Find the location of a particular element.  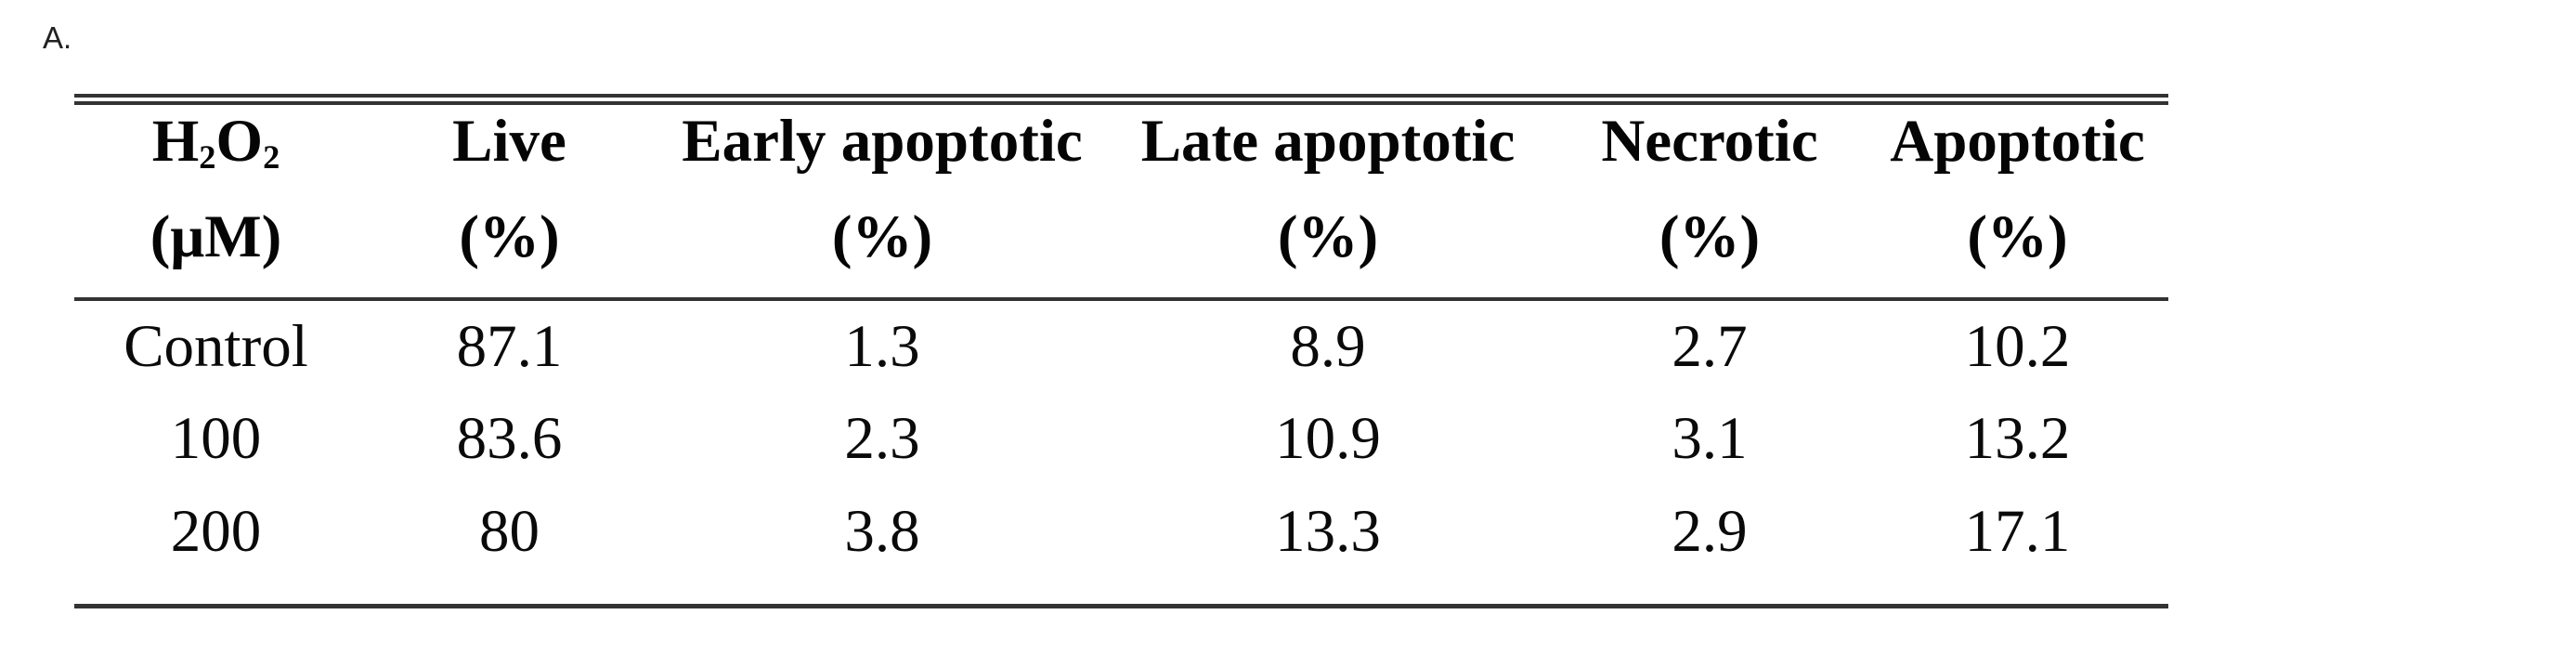

header-cell-late-apoptotic: Late apoptotic is located at coordinates (1328, 141).